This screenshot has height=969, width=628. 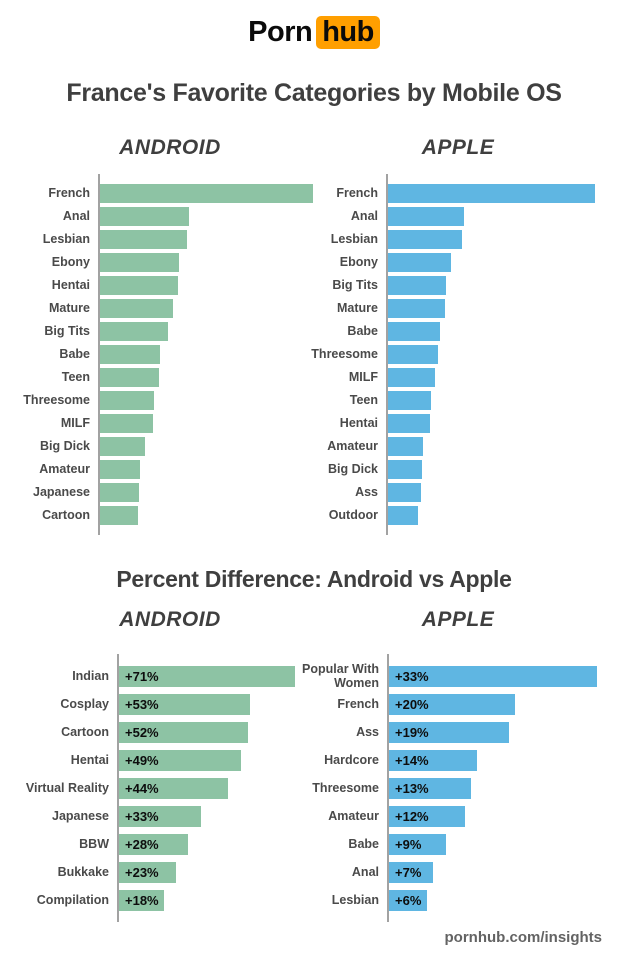 I want to click on category-label: Cartoon, so click(x=85, y=731).